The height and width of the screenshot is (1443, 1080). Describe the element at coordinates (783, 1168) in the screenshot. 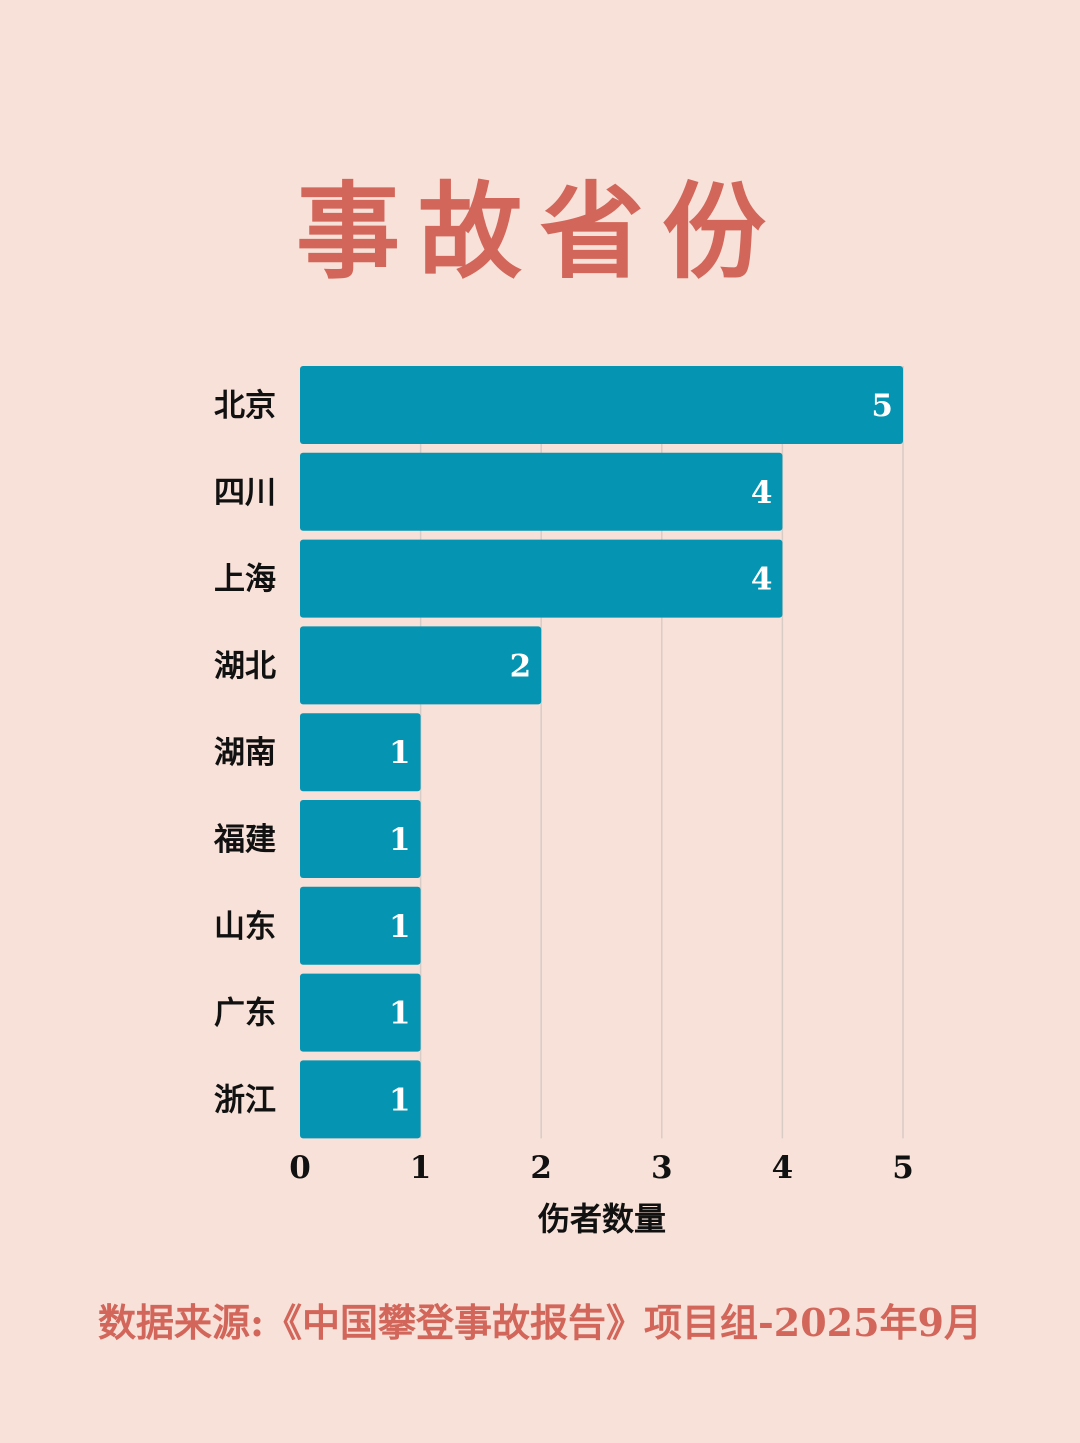

I see `x-tick-label: 4` at that location.